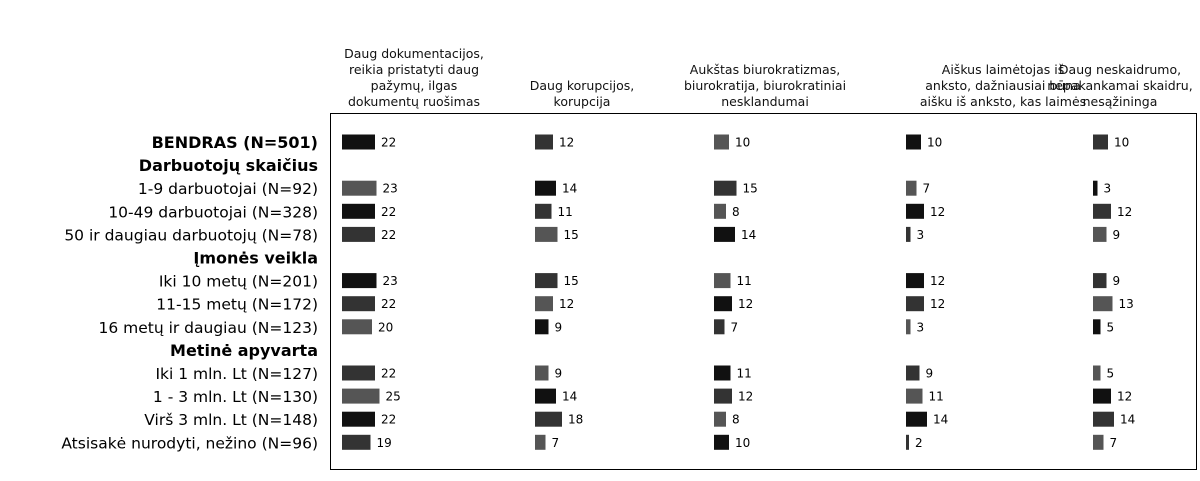  What do you see at coordinates (765, 85) in the screenshot?
I see `column-header-line: biurokratija, biurokratiniai` at bounding box center [765, 85].